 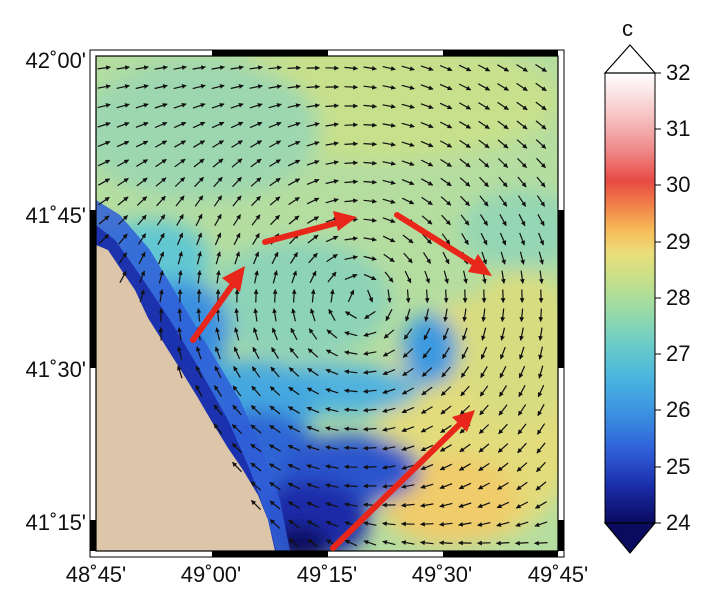 What do you see at coordinates (678, 353) in the screenshot?
I see `colorbar-tick: 27` at bounding box center [678, 353].